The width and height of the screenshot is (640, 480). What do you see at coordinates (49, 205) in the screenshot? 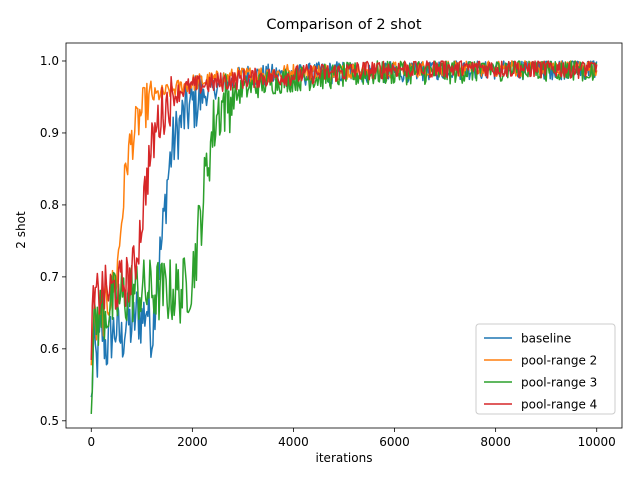
I see `y-tick-label: 0.8` at bounding box center [49, 205].